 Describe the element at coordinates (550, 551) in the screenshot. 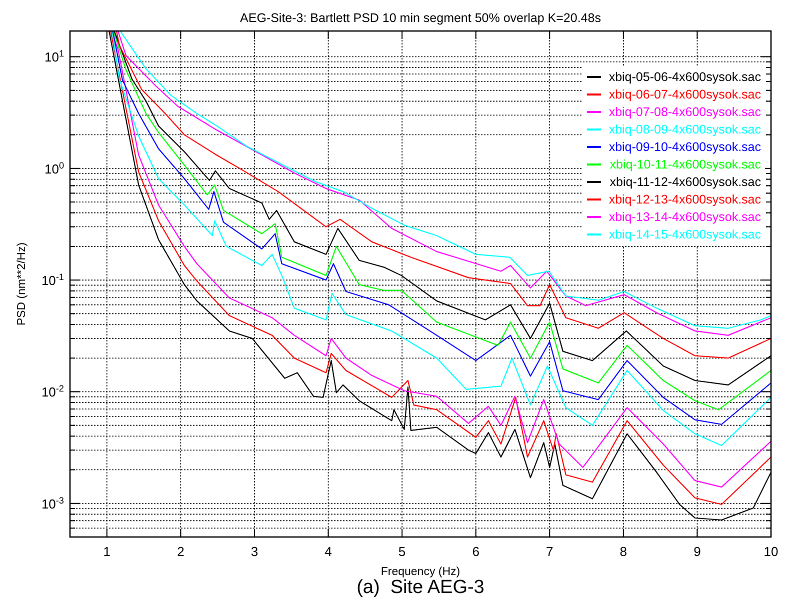

I see `x-tick-label: 7` at that location.